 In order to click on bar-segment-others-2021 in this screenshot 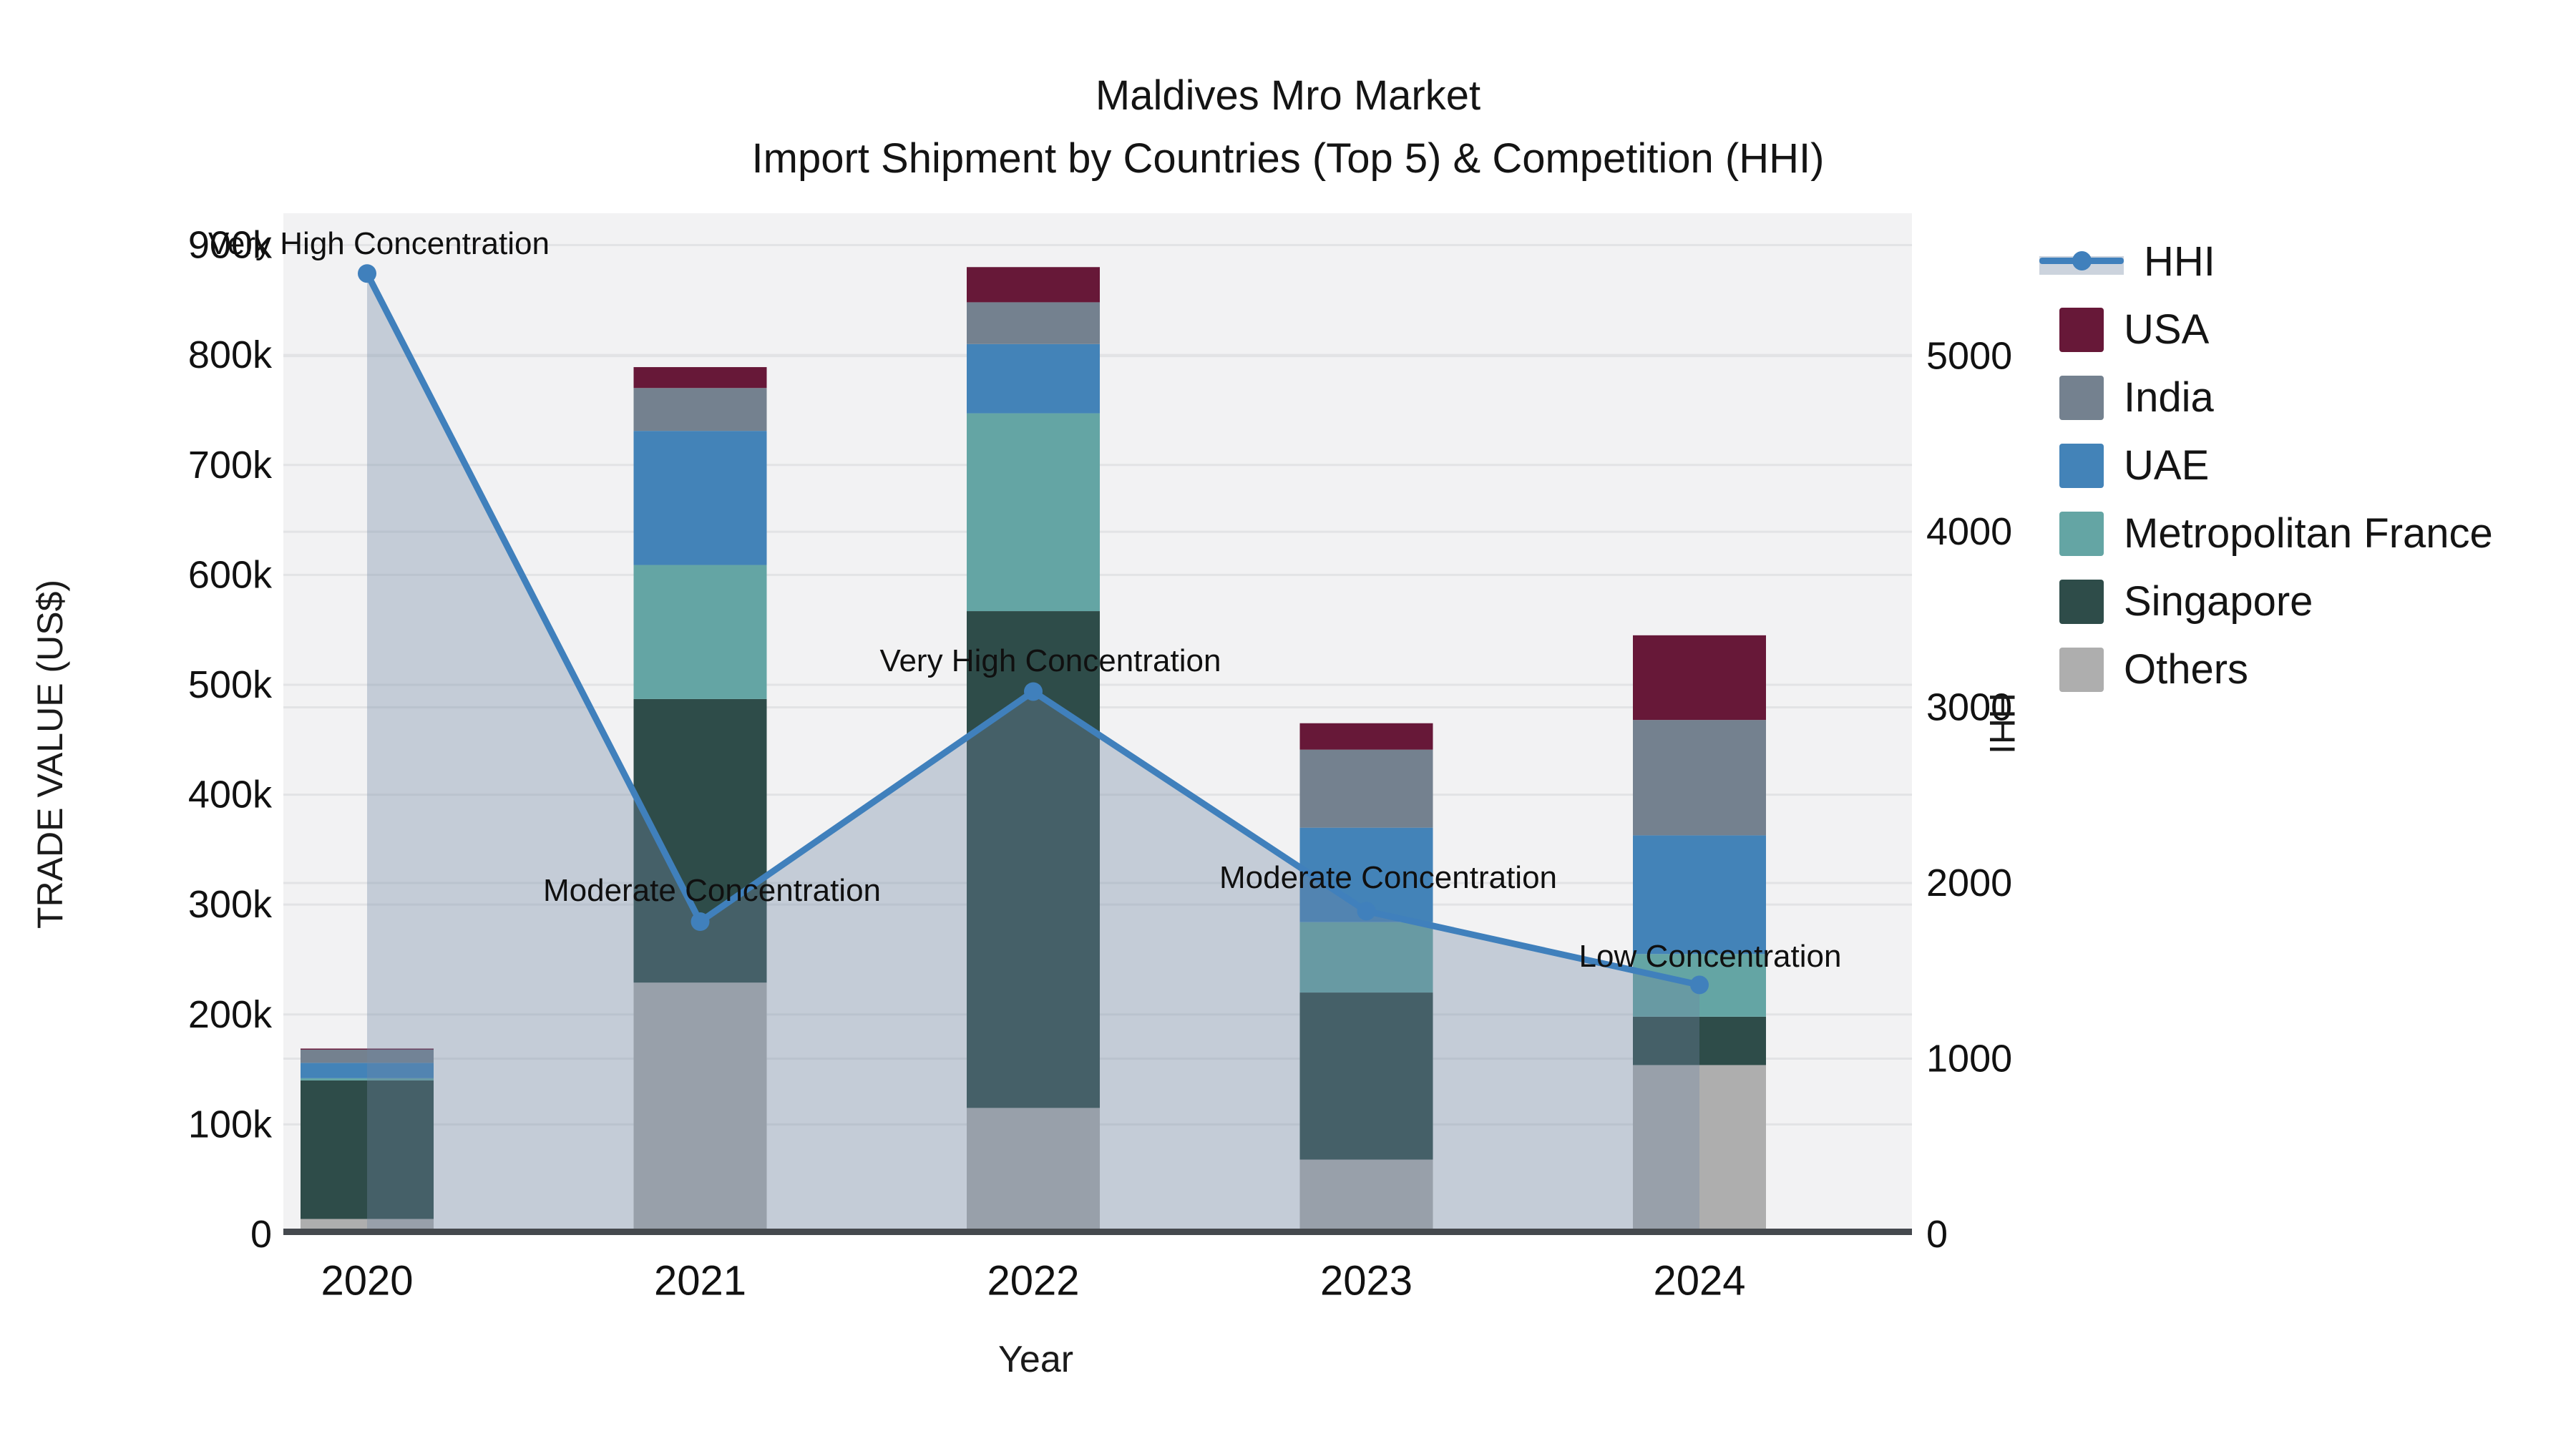, I will do `click(700, 1108)`.